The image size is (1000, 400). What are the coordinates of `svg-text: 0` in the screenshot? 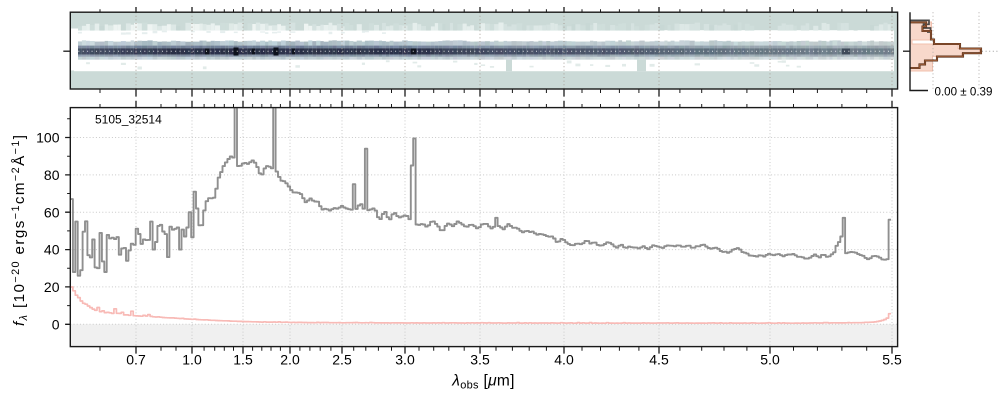 It's located at (56, 324).